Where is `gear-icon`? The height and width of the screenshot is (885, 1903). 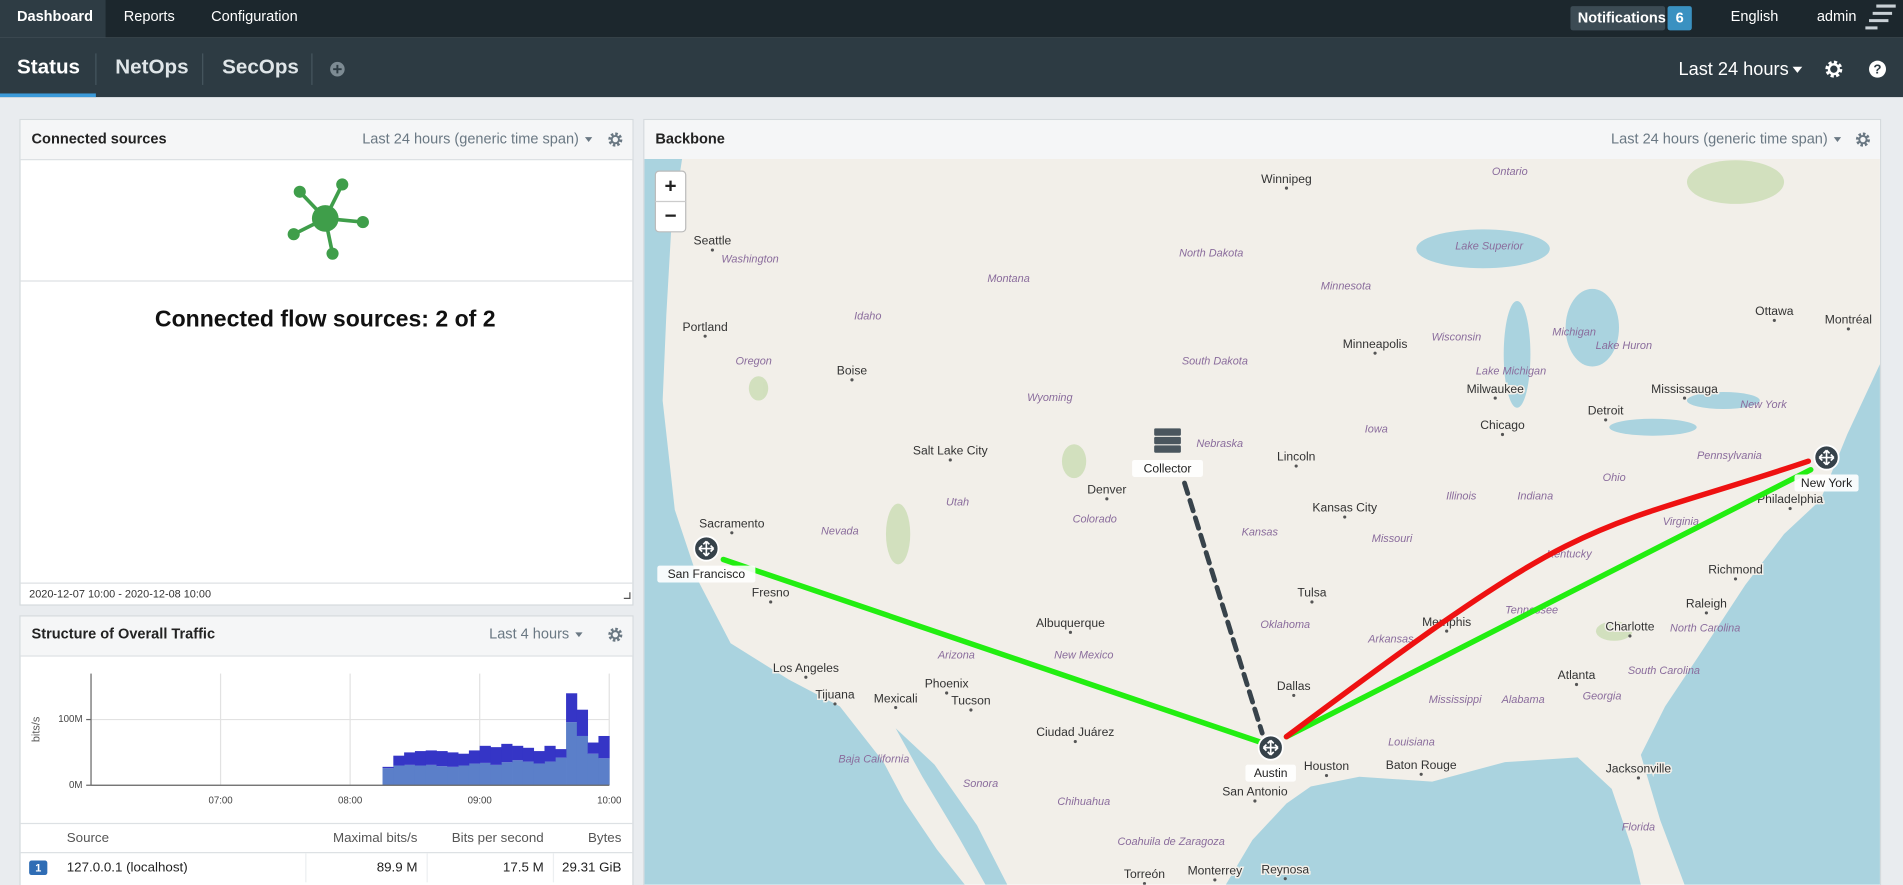
gear-icon is located at coordinates (615, 634).